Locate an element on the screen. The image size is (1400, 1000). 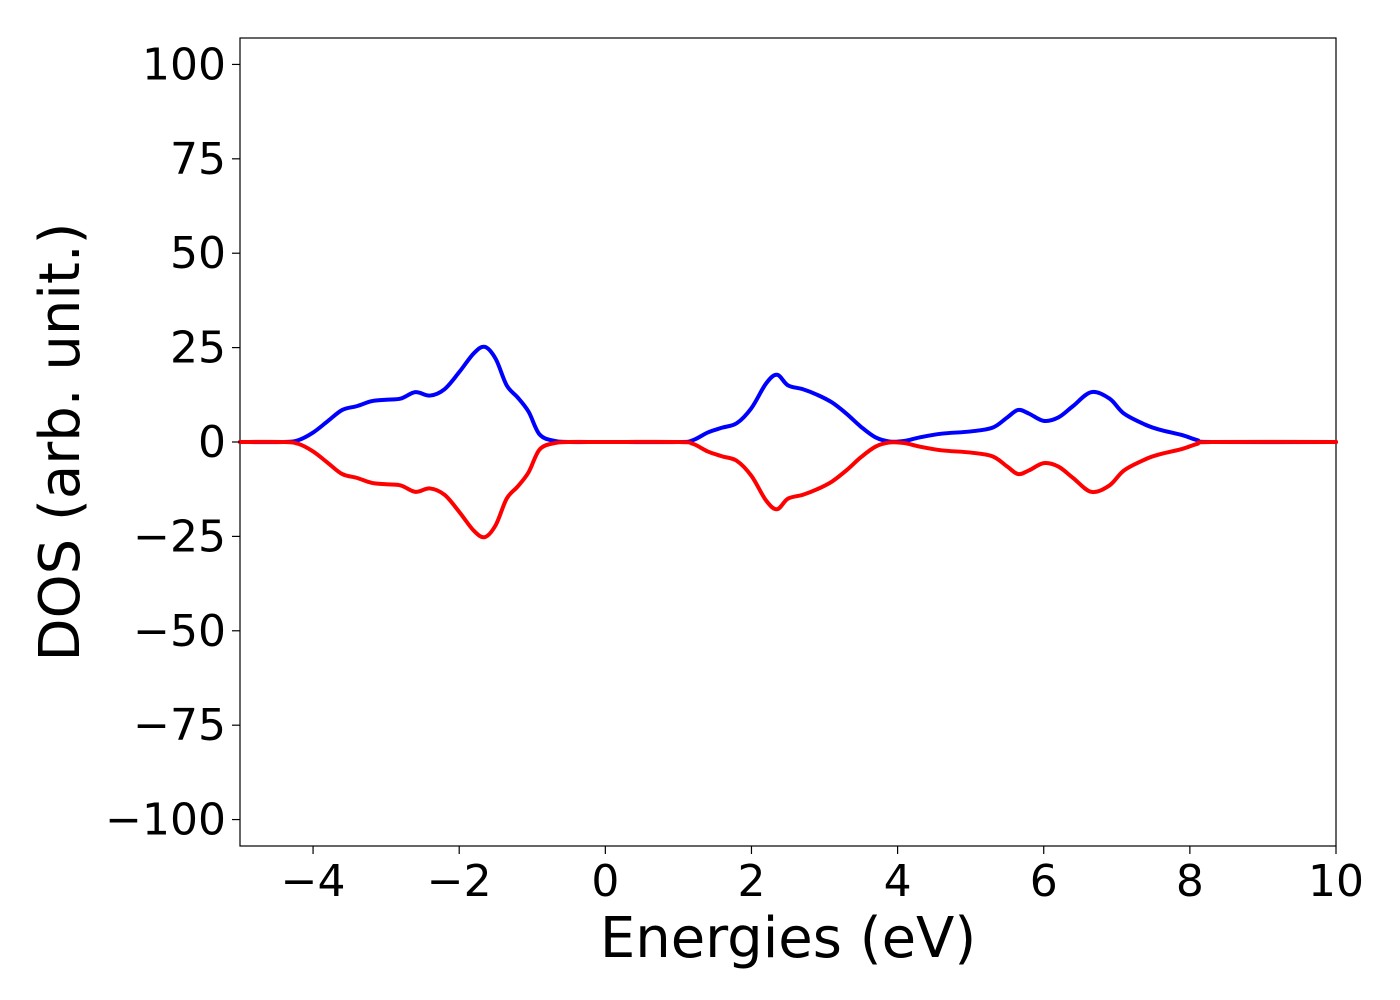
x-axis-title: Energies (eV) is located at coordinates (788, 938).